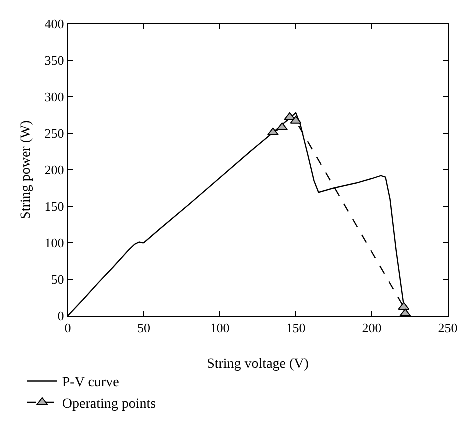 The width and height of the screenshot is (474, 431). Describe the element at coordinates (448, 328) in the screenshot. I see `x-tick-label: 250` at that location.